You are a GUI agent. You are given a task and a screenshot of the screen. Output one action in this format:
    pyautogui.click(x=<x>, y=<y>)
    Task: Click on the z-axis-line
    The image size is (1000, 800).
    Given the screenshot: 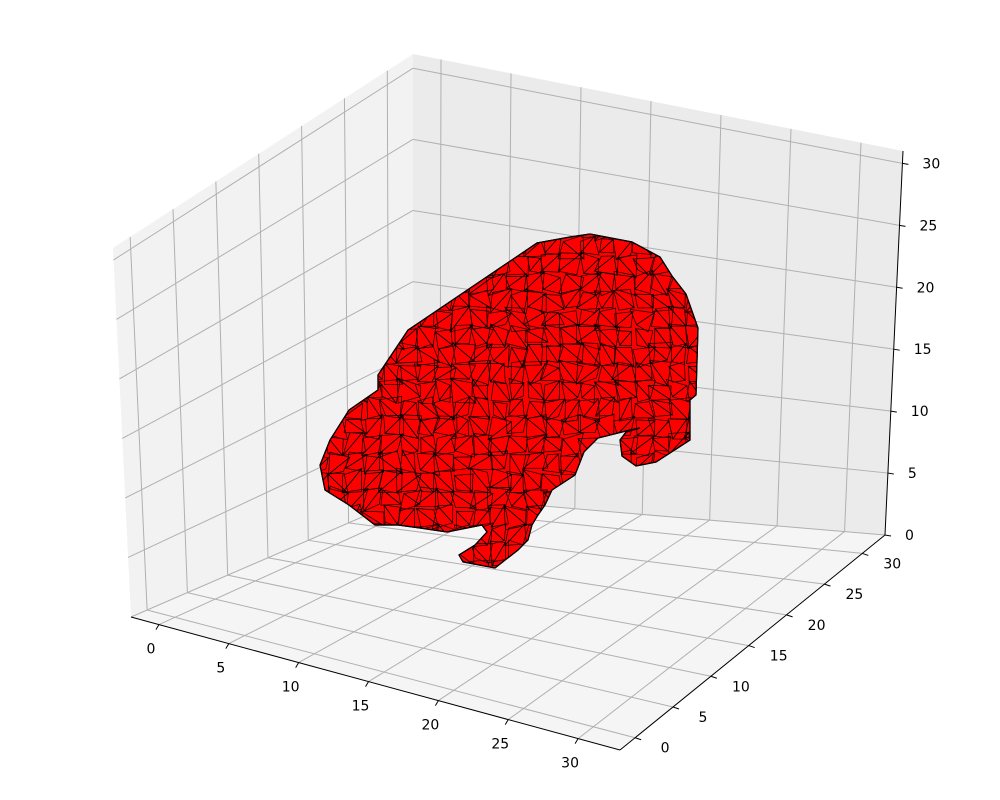 What is the action you would take?
    pyautogui.click(x=894, y=343)
    